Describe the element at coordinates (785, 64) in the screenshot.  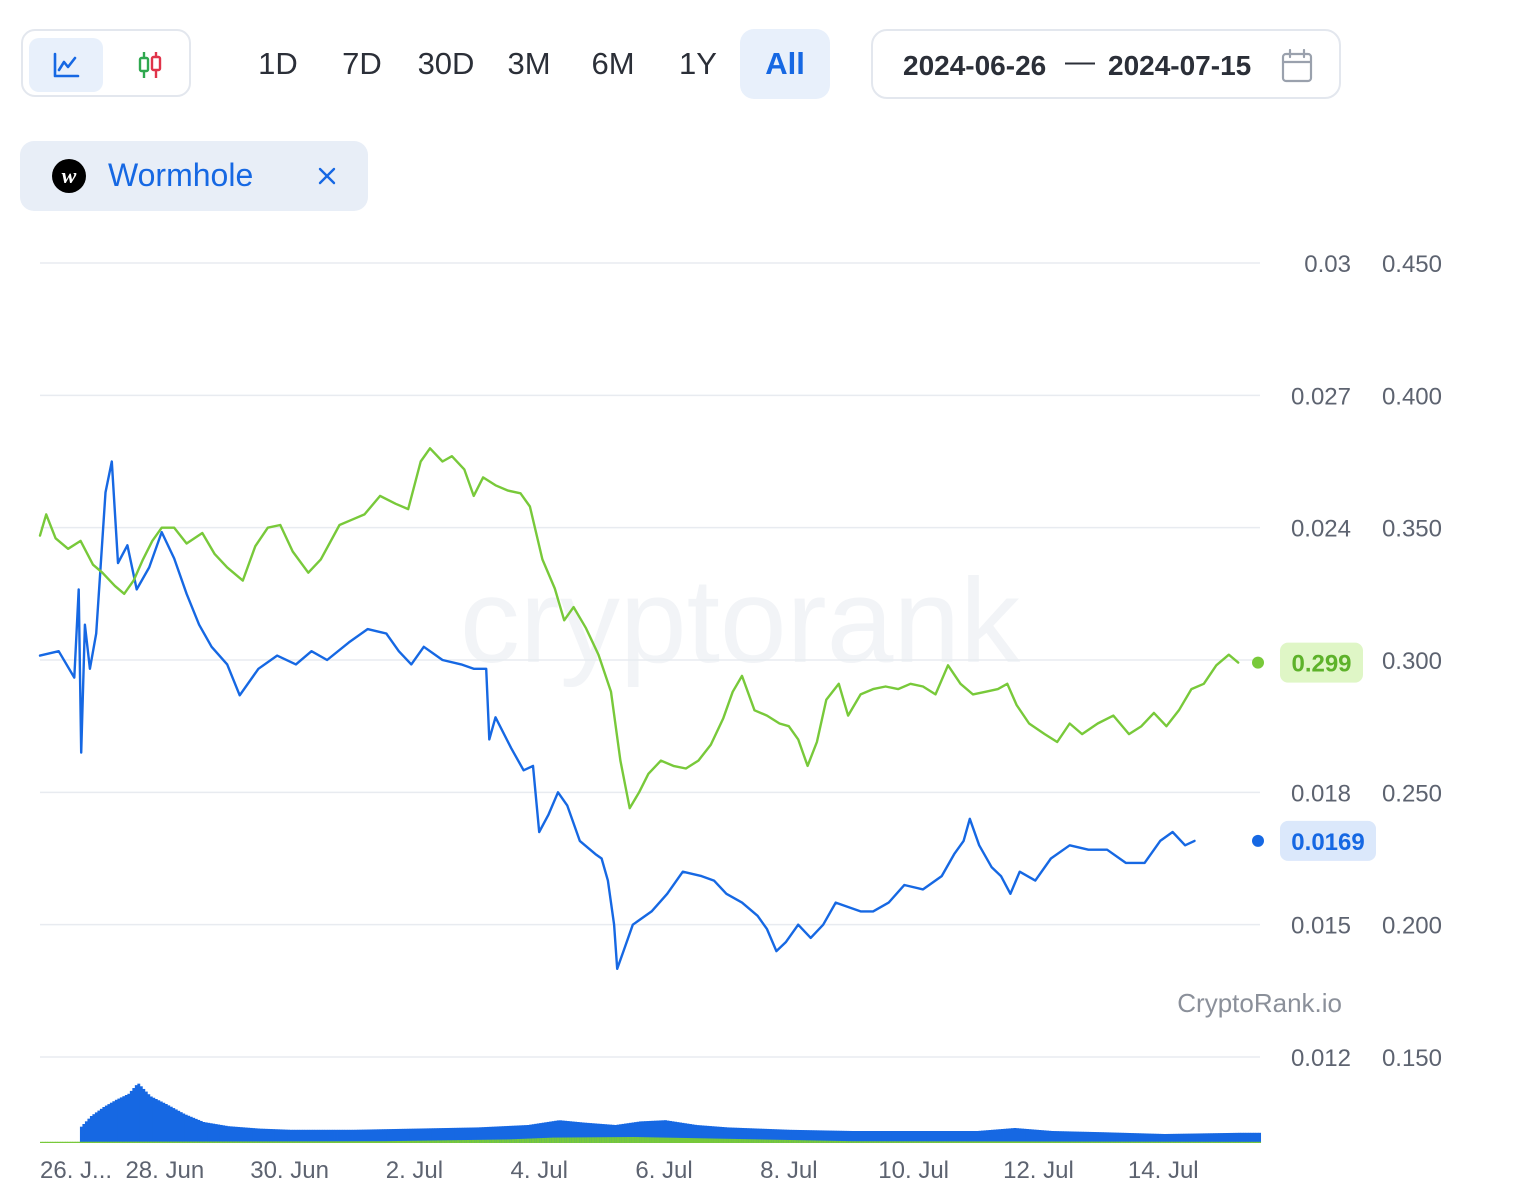
I see `range-all-button: All` at that location.